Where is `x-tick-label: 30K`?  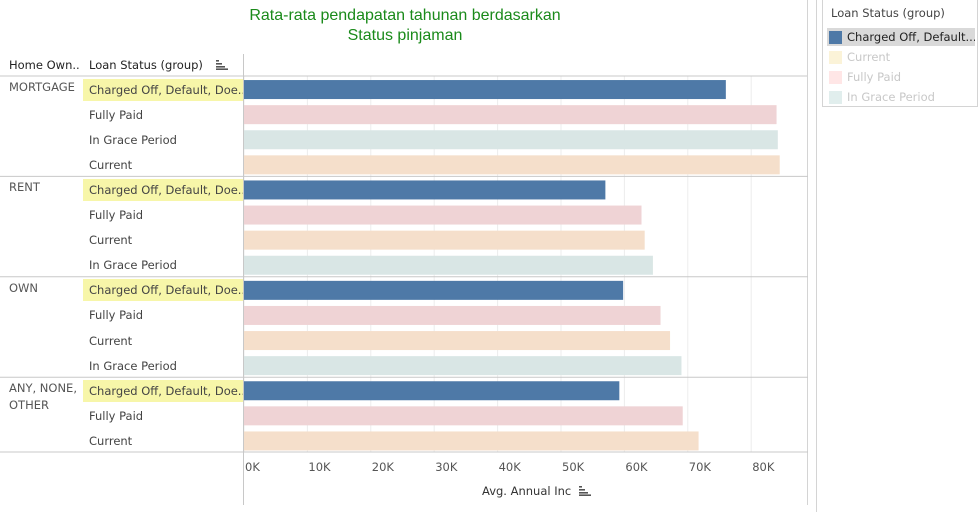 x-tick-label: 30K is located at coordinates (446, 467).